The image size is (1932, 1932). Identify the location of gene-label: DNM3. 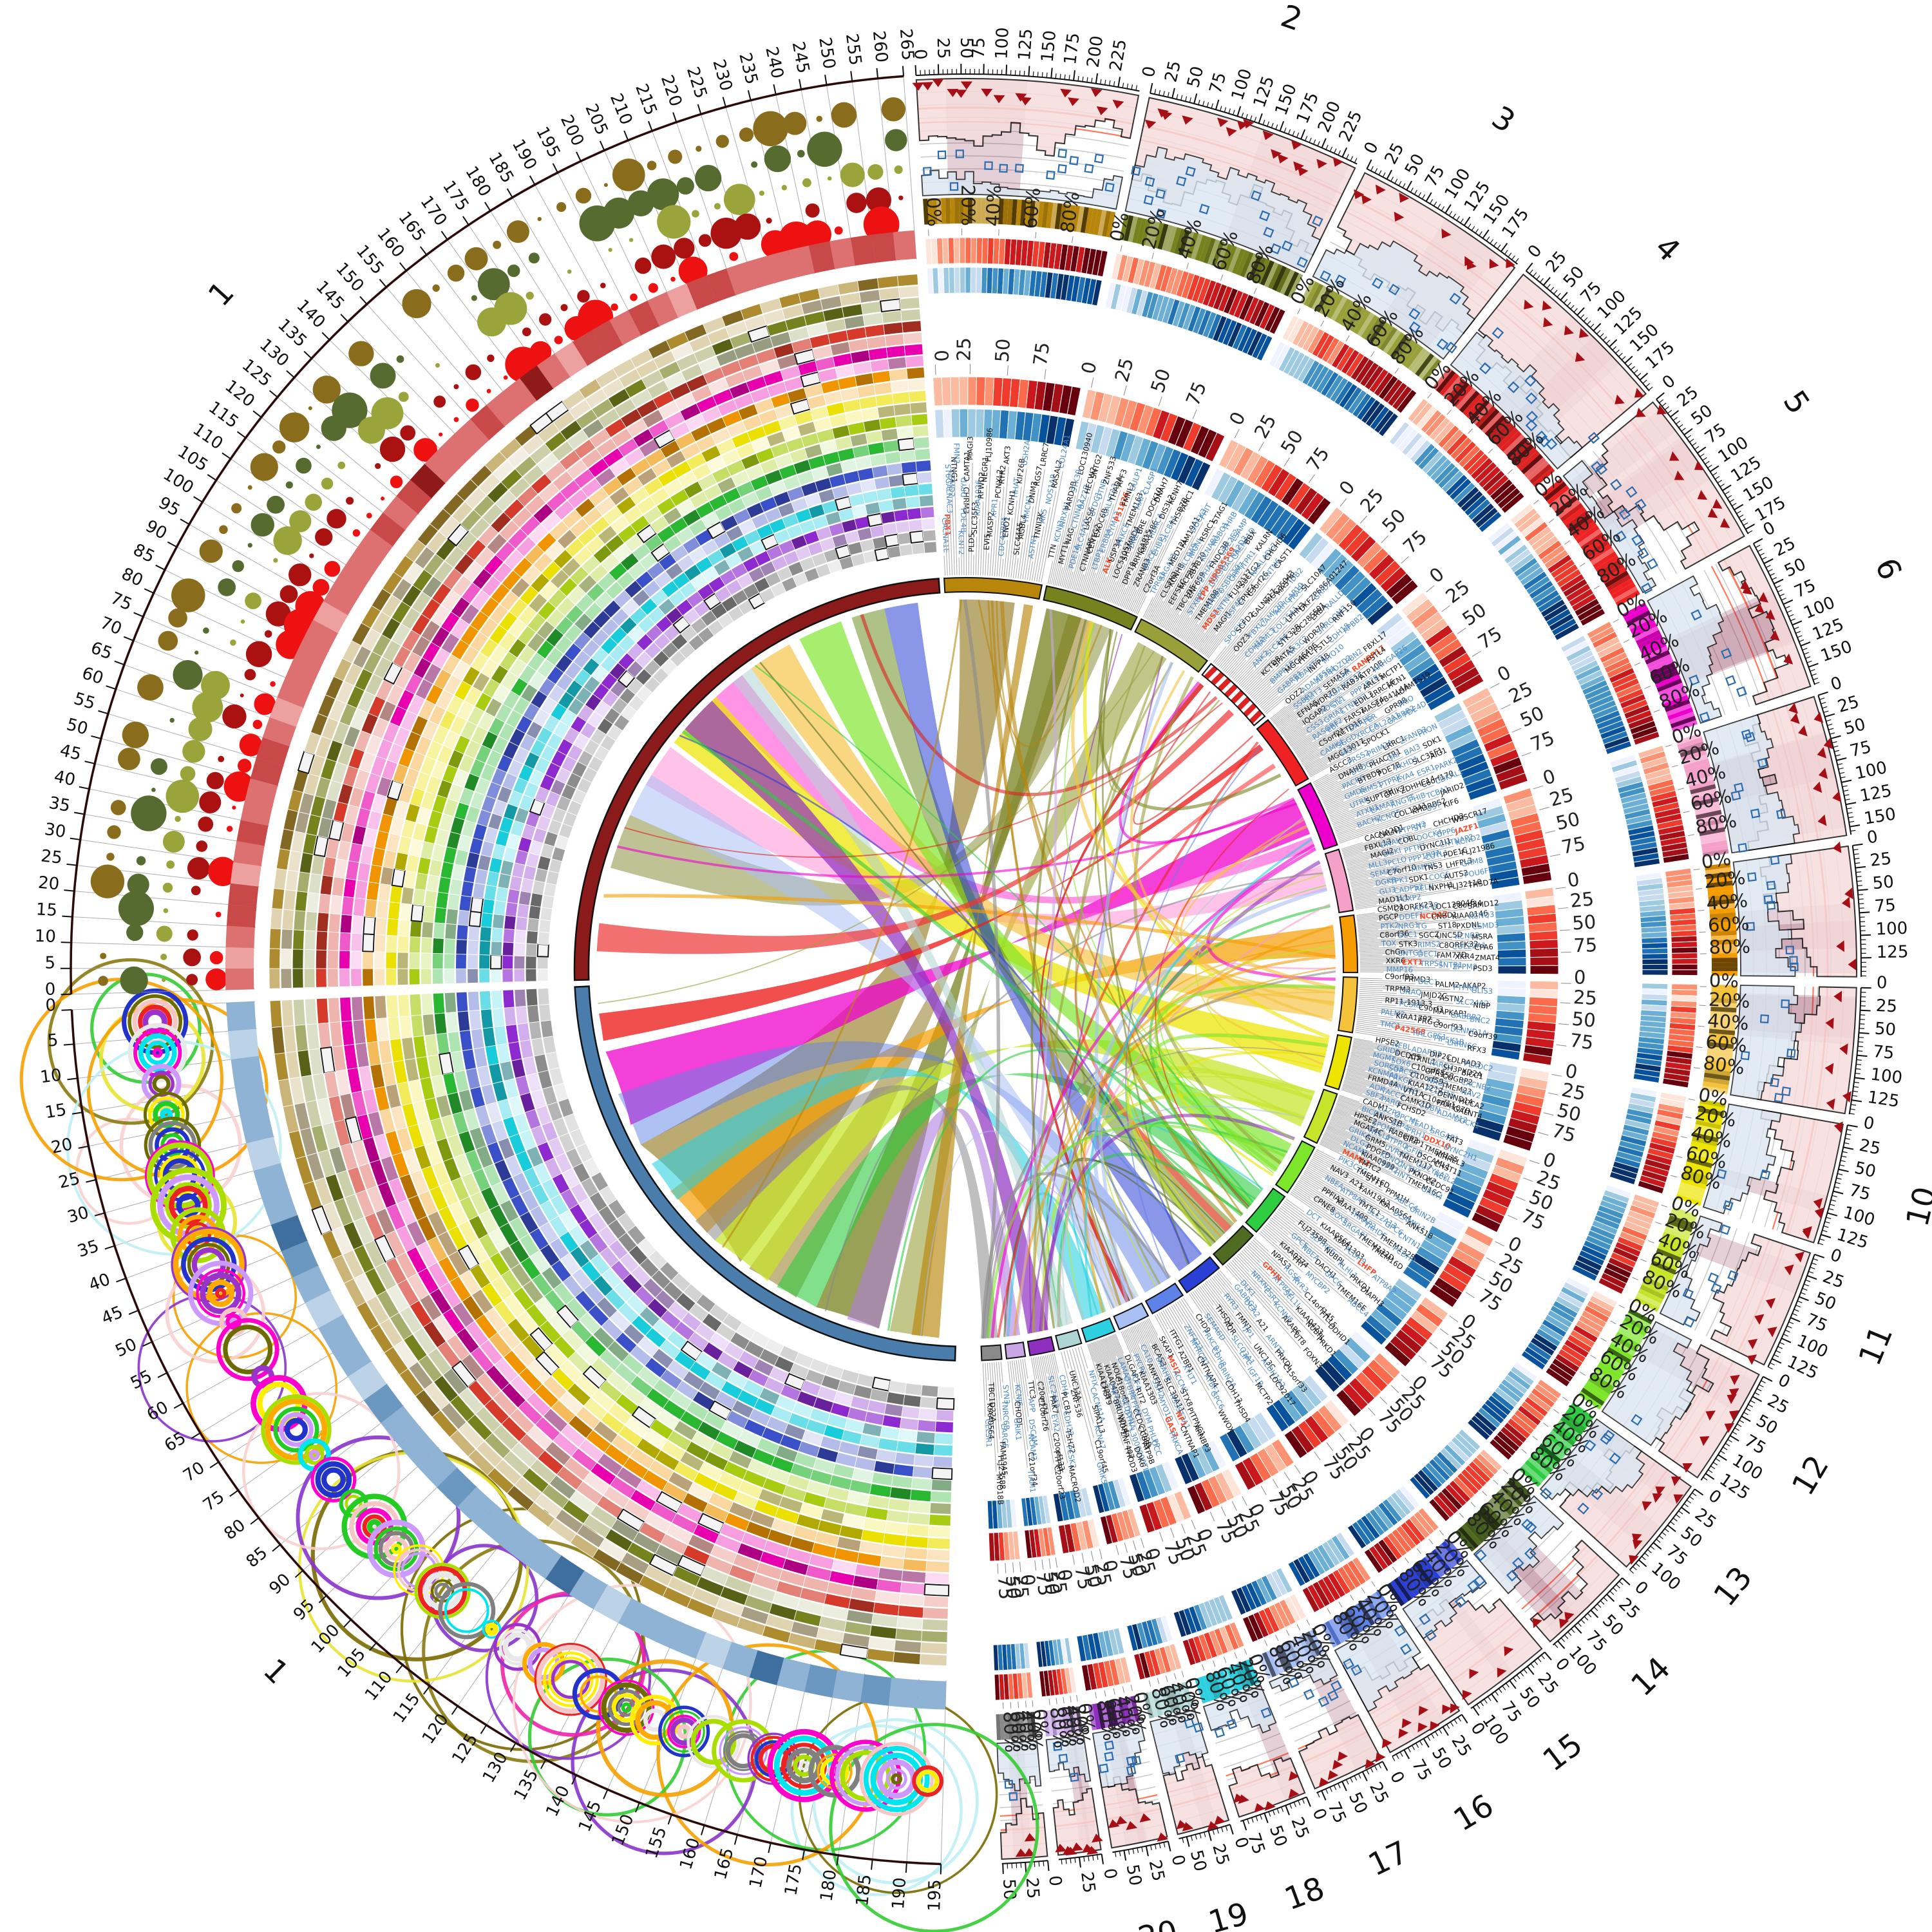
(1033, 492).